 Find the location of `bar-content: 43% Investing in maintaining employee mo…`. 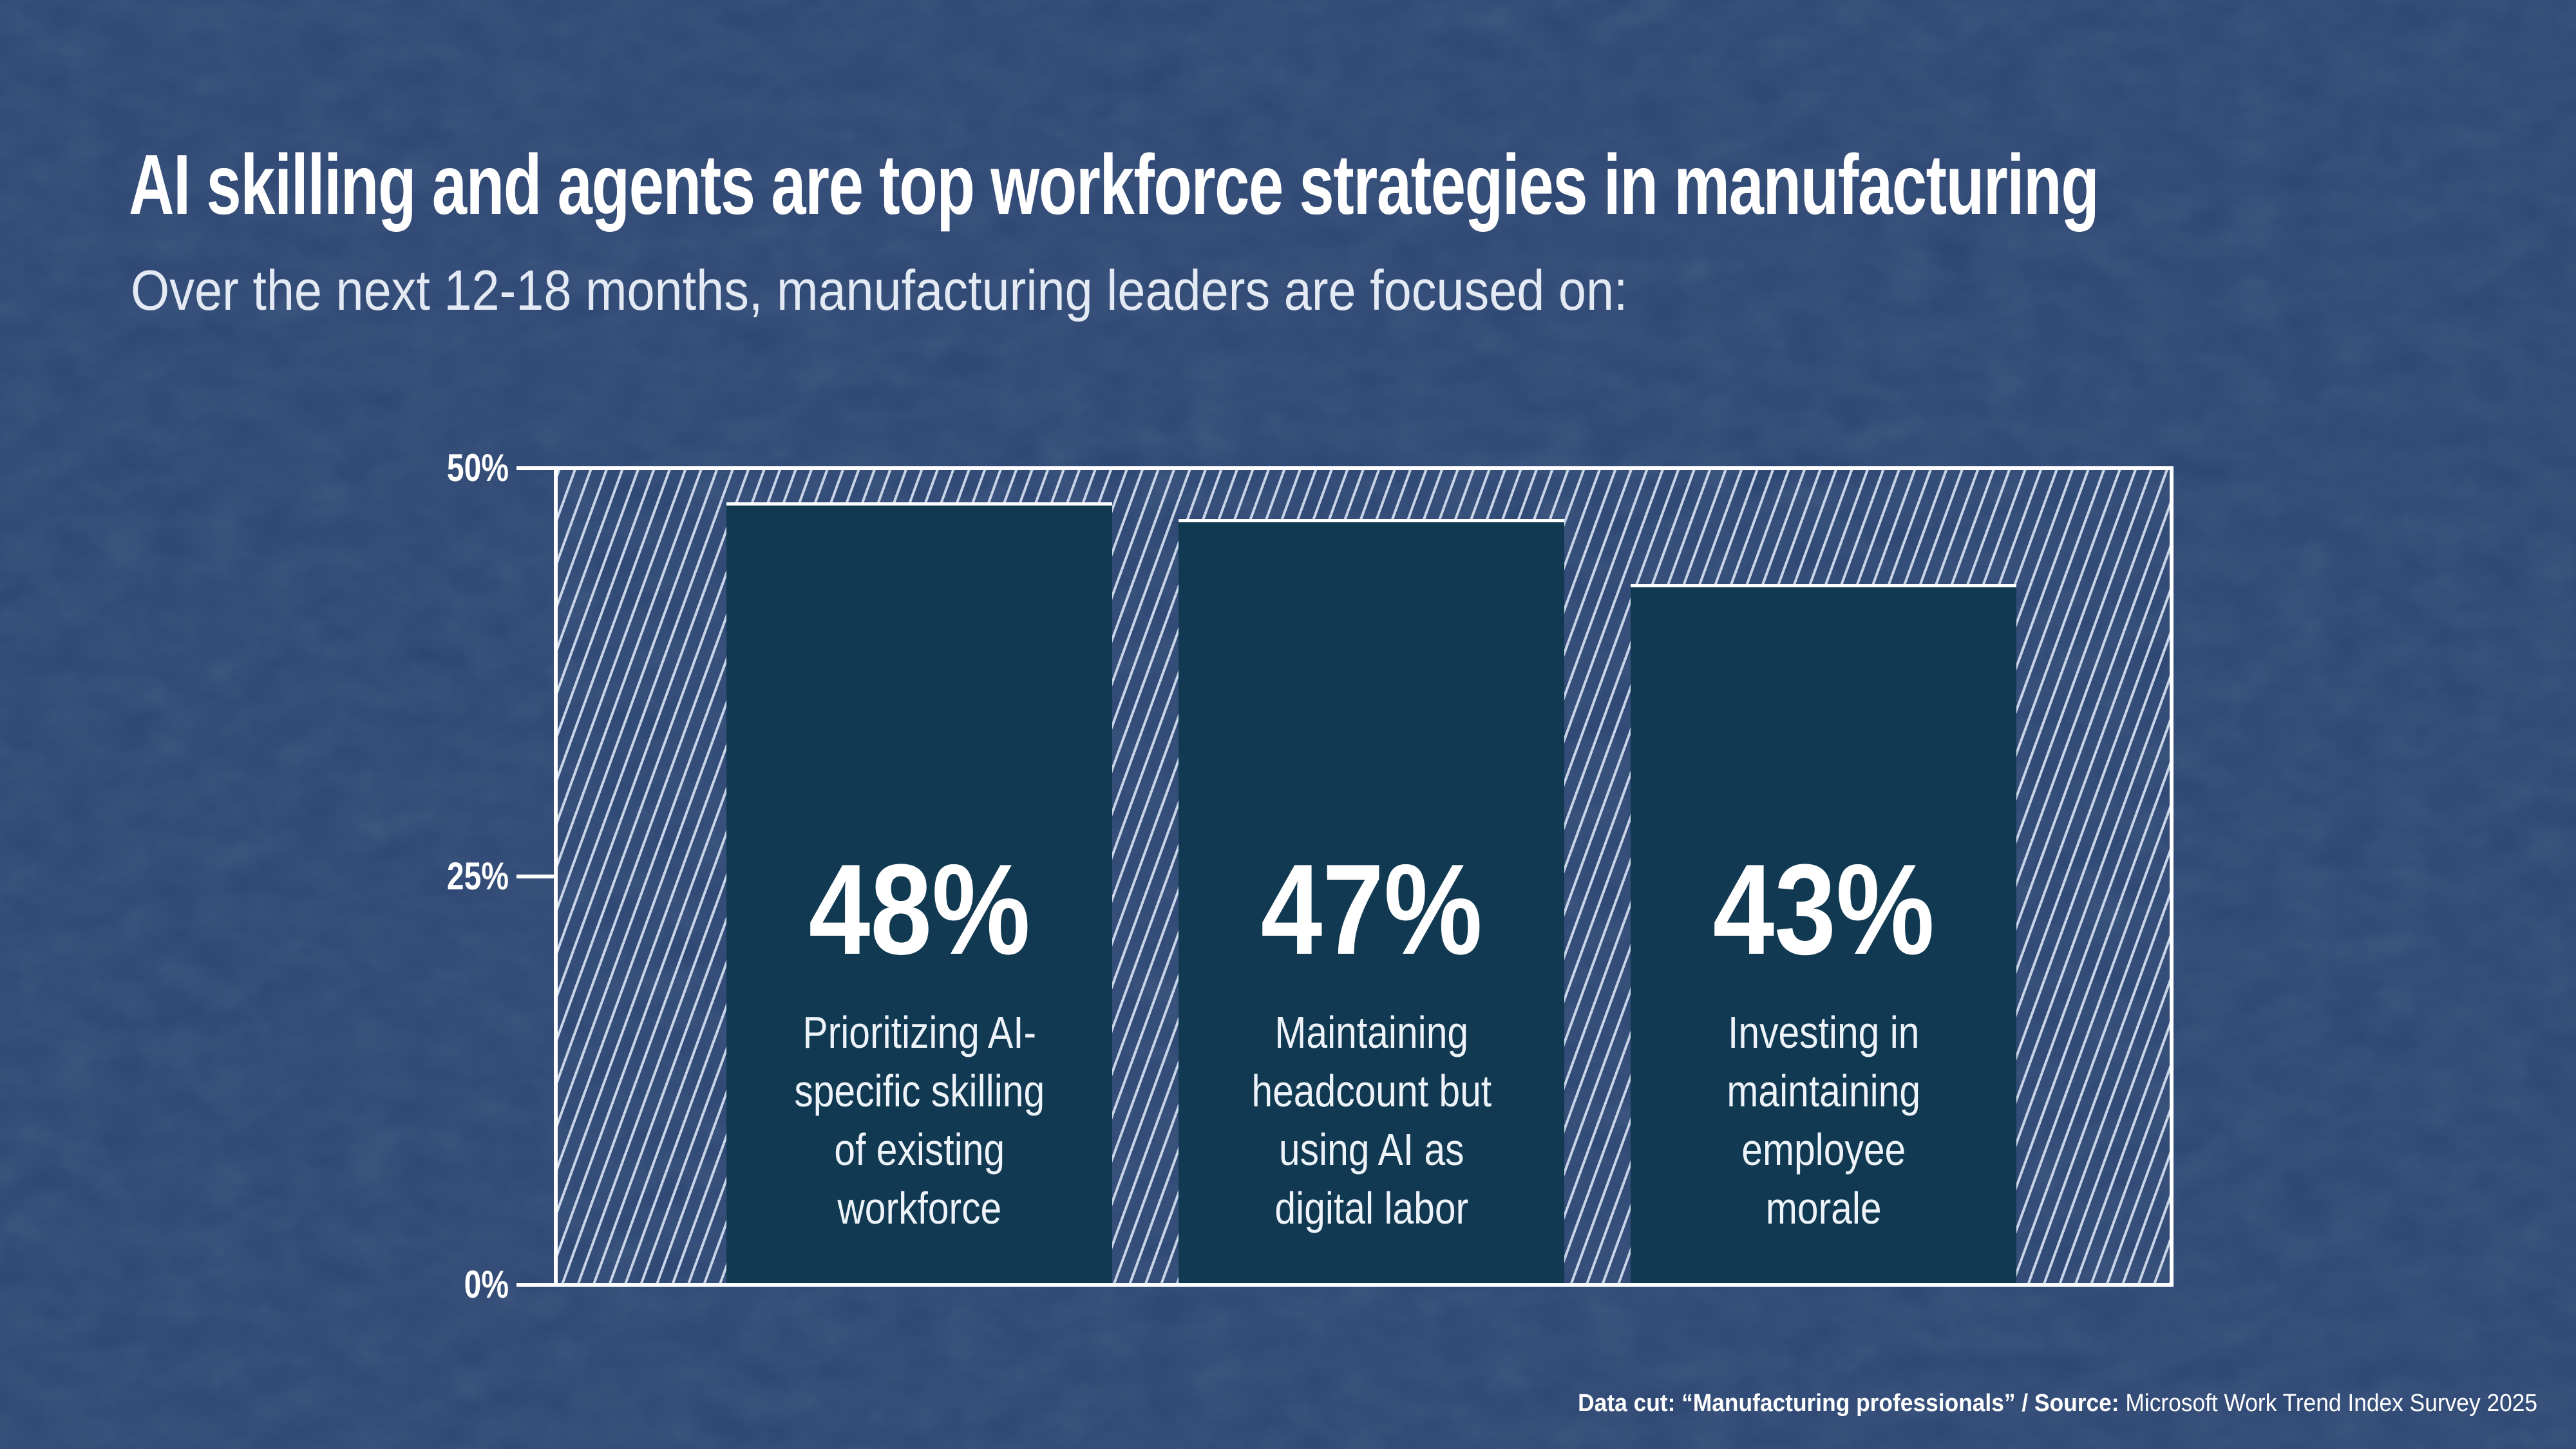

bar-content: 43% Investing in maintaining employee mo… is located at coordinates (1824, 1042).